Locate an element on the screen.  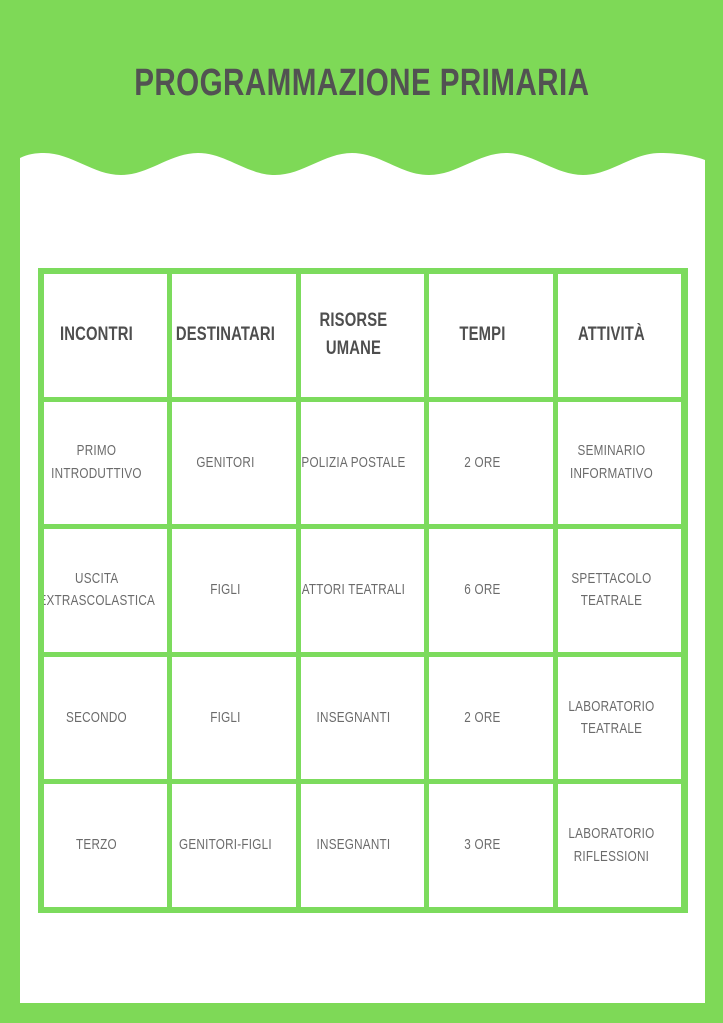
table-cell-row1-tempi: 2 ORE is located at coordinates (491, 463).